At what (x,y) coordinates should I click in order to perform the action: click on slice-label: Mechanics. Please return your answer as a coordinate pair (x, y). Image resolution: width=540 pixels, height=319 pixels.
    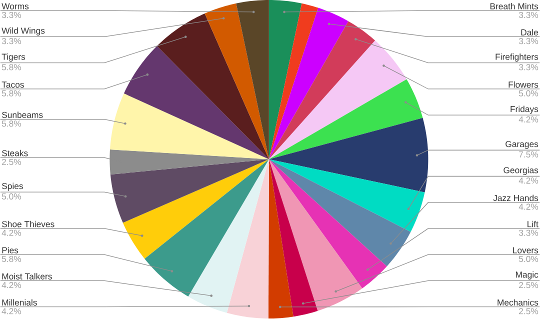
    Looking at the image, I should click on (518, 302).